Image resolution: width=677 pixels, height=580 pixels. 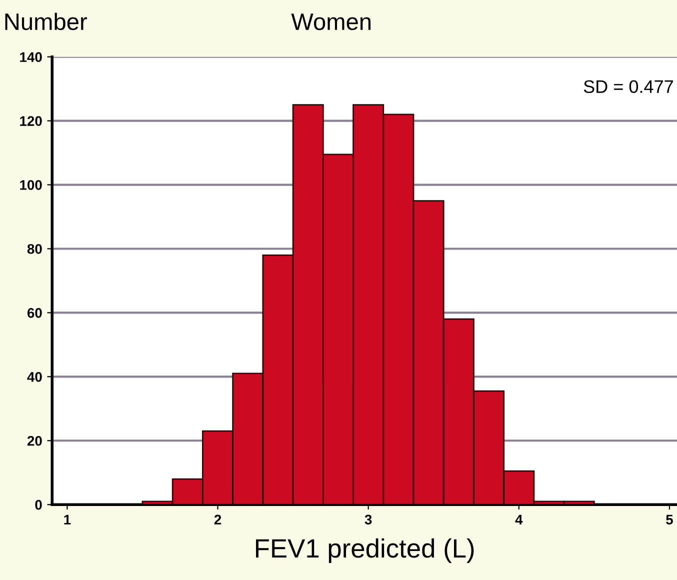 I want to click on x-tick-label: 5, so click(x=669, y=519).